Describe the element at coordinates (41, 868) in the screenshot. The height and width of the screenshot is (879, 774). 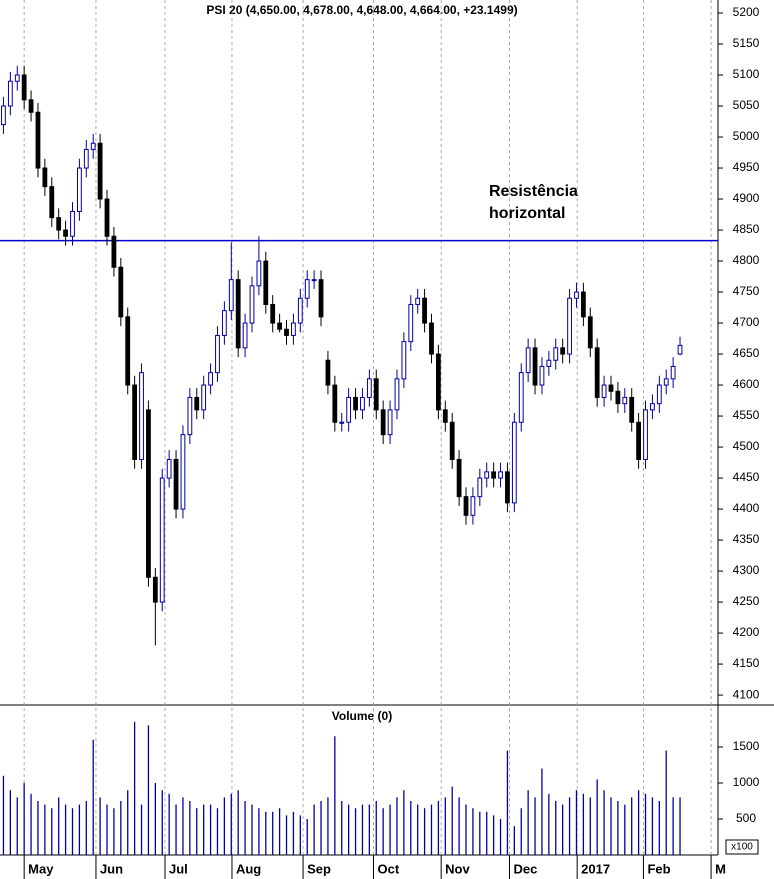
I see `x-tick-label: May` at that location.